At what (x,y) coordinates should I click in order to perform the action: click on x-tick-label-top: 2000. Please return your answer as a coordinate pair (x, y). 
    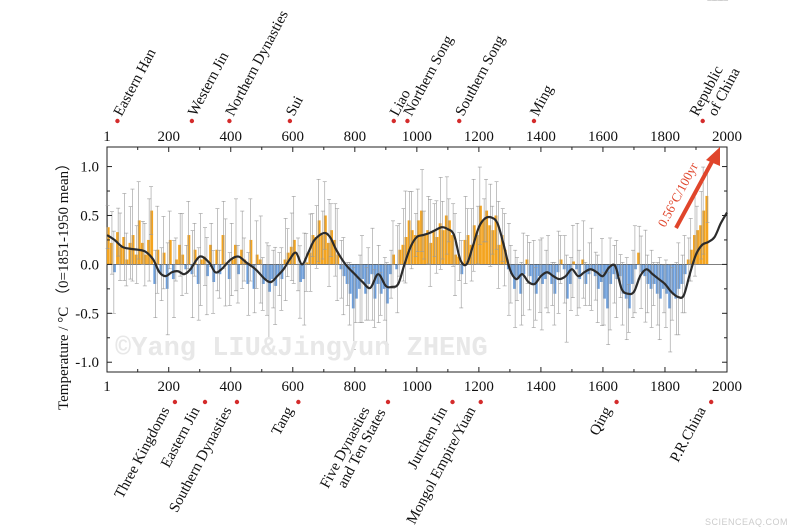
    Looking at the image, I should click on (727, 137).